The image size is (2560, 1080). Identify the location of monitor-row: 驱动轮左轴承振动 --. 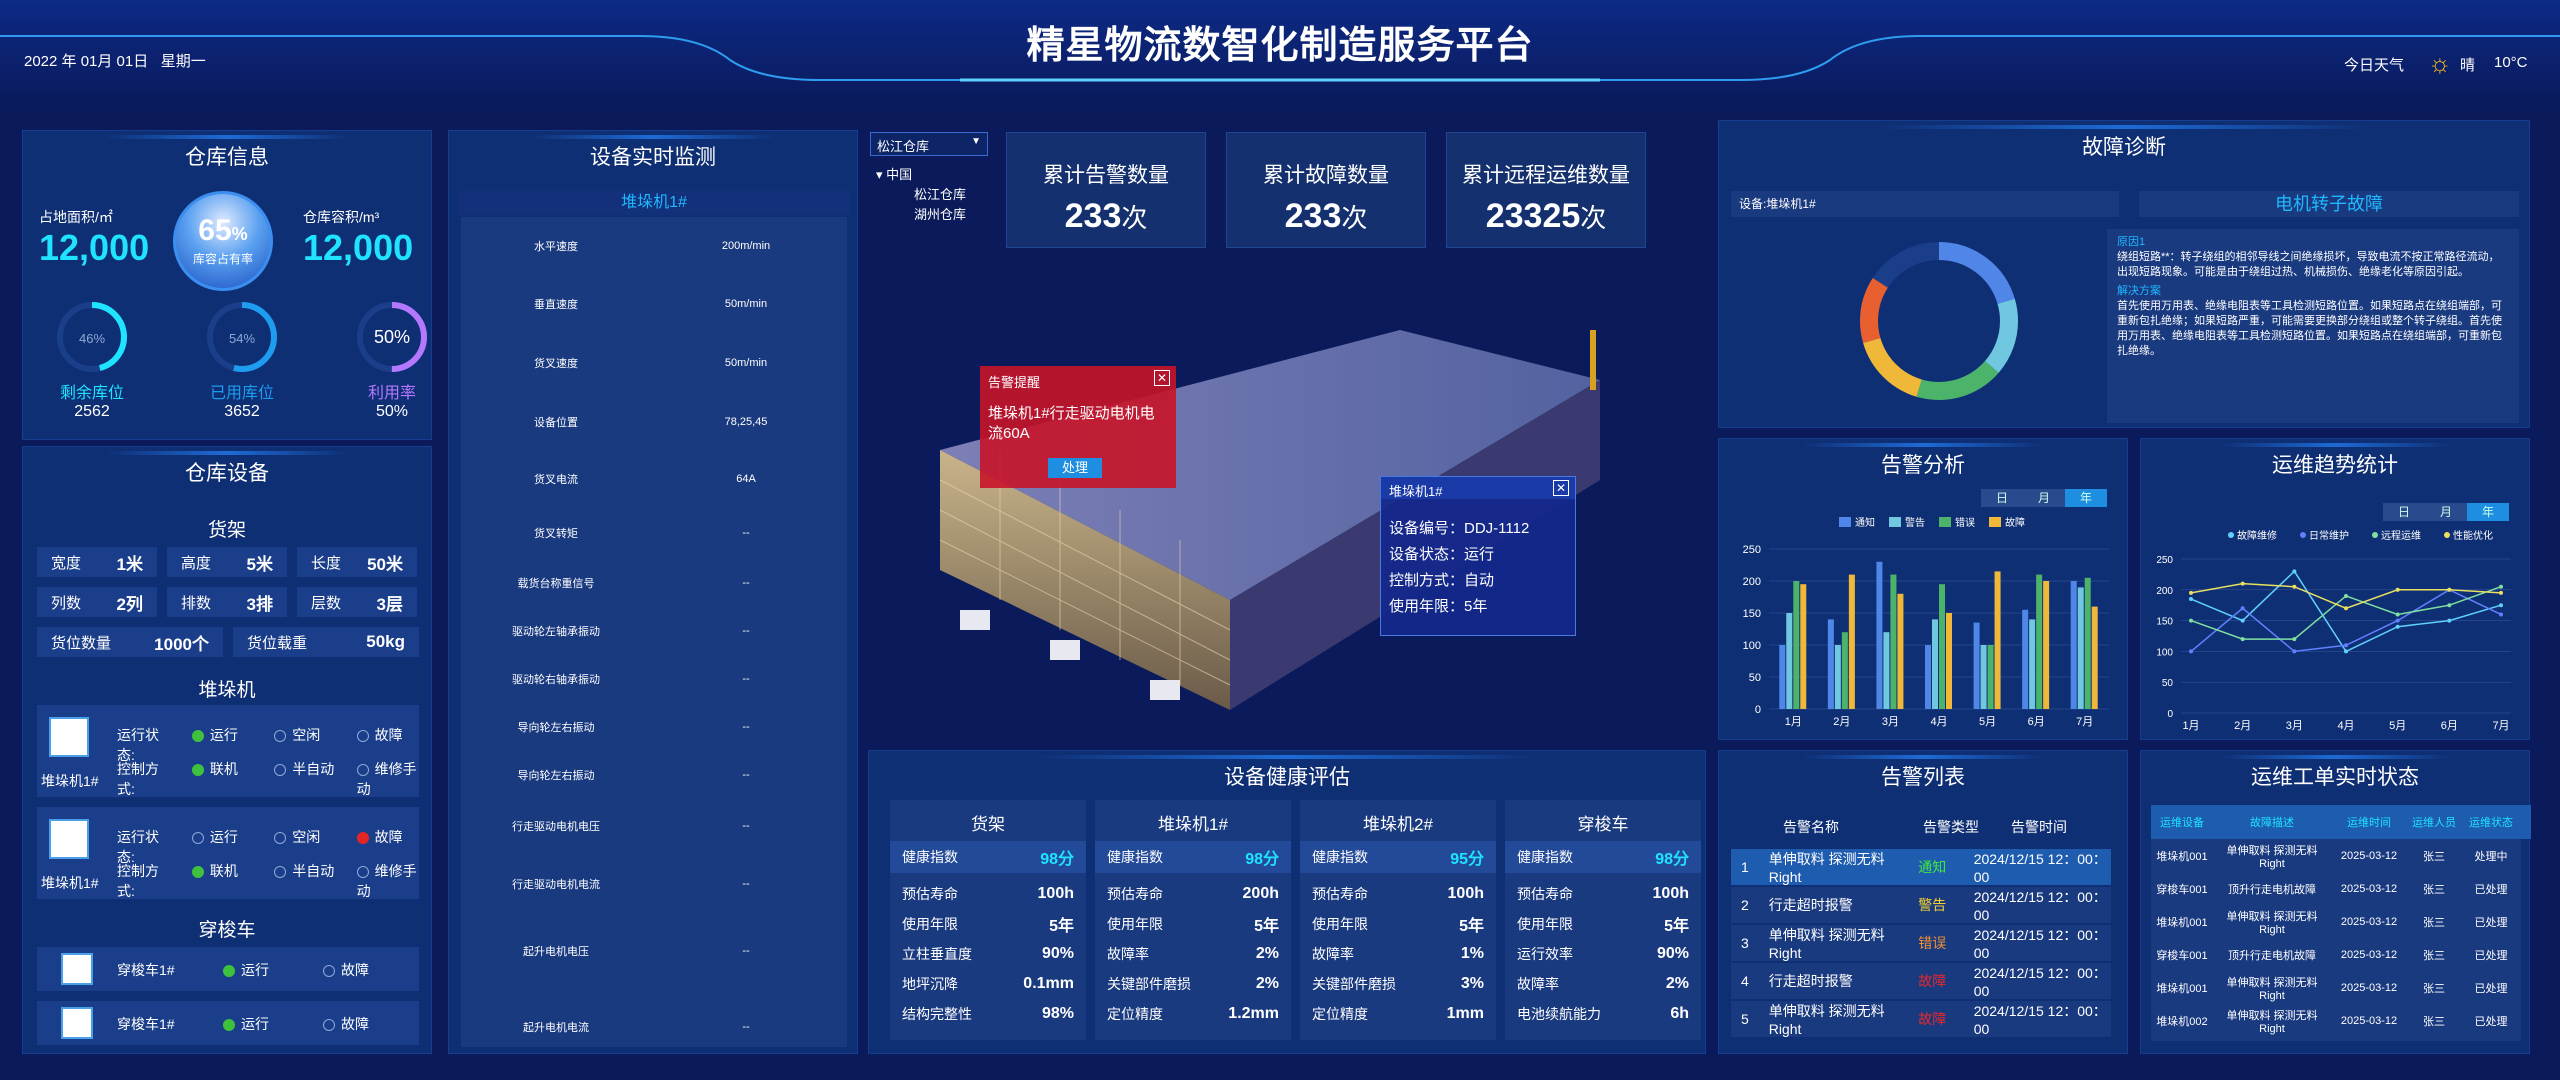
(651, 631).